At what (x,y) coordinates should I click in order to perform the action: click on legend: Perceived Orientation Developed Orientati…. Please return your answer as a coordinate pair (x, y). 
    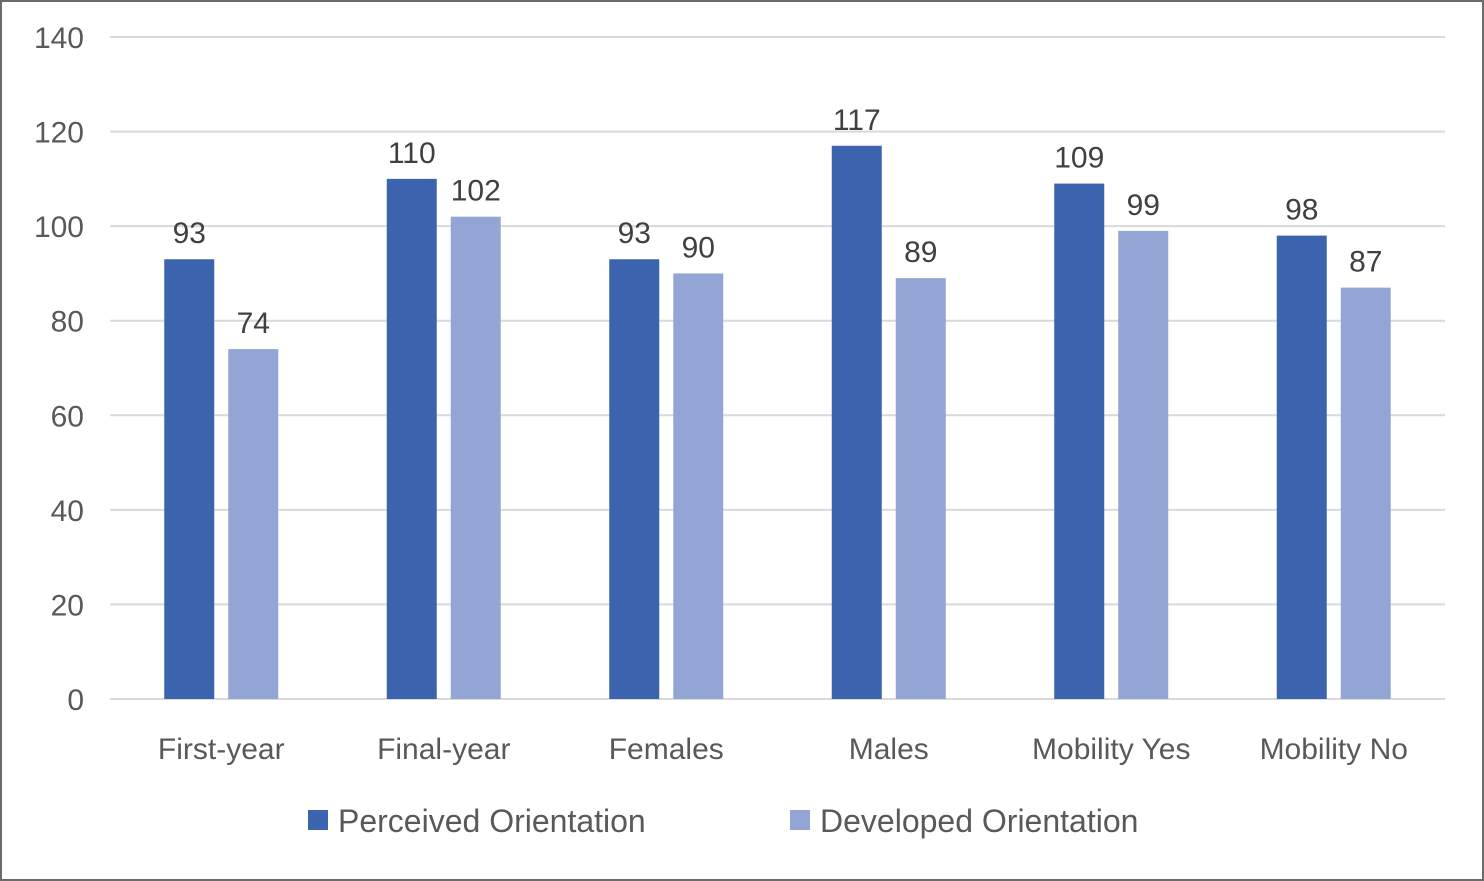
    Looking at the image, I should click on (723, 821).